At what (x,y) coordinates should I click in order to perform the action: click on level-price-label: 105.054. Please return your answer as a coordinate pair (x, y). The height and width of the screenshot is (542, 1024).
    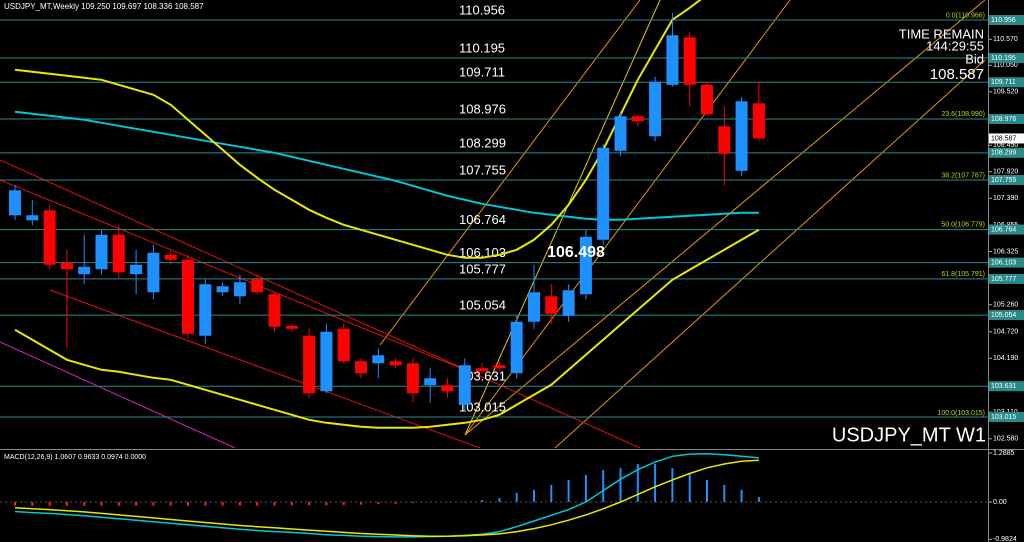
    Looking at the image, I should click on (1003, 315).